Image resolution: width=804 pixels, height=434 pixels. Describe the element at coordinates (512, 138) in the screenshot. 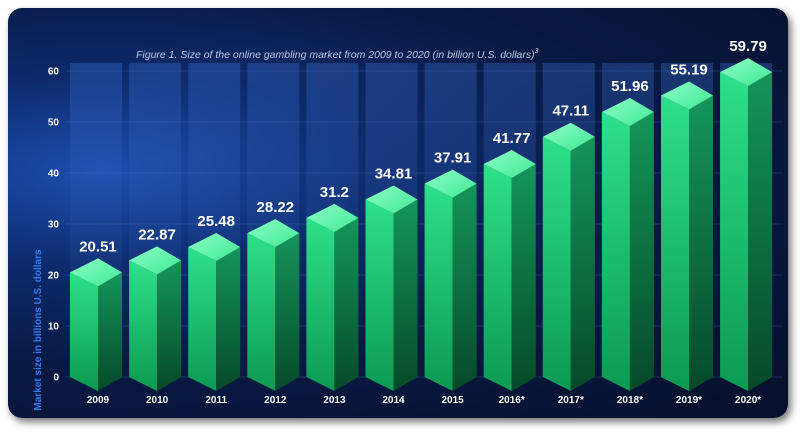

I see `value-label: 41.77` at that location.